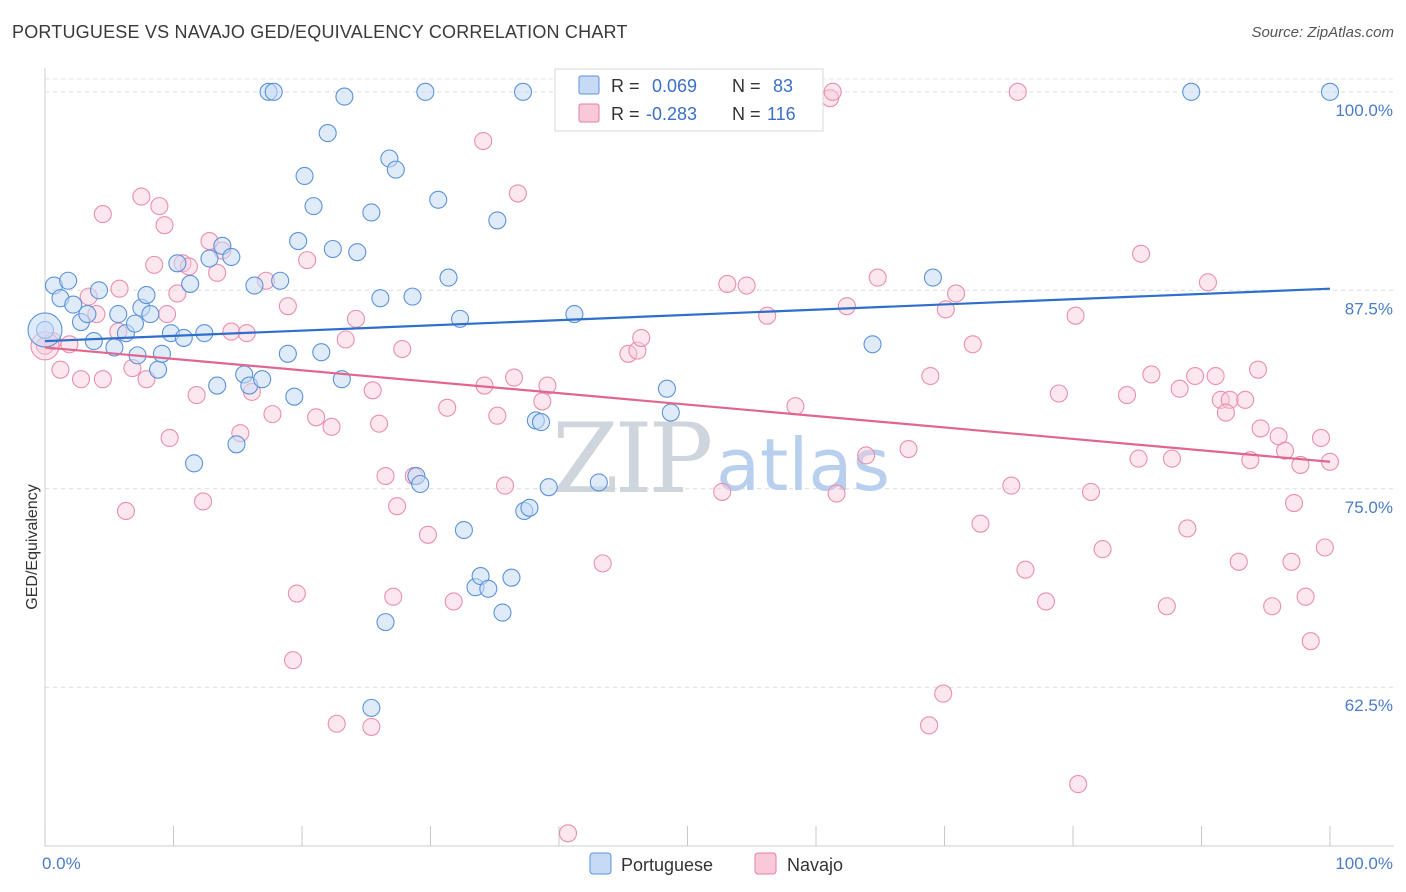 This screenshot has height=892, width=1406. I want to click on legend-swatch-portuguese, so click(589, 85).